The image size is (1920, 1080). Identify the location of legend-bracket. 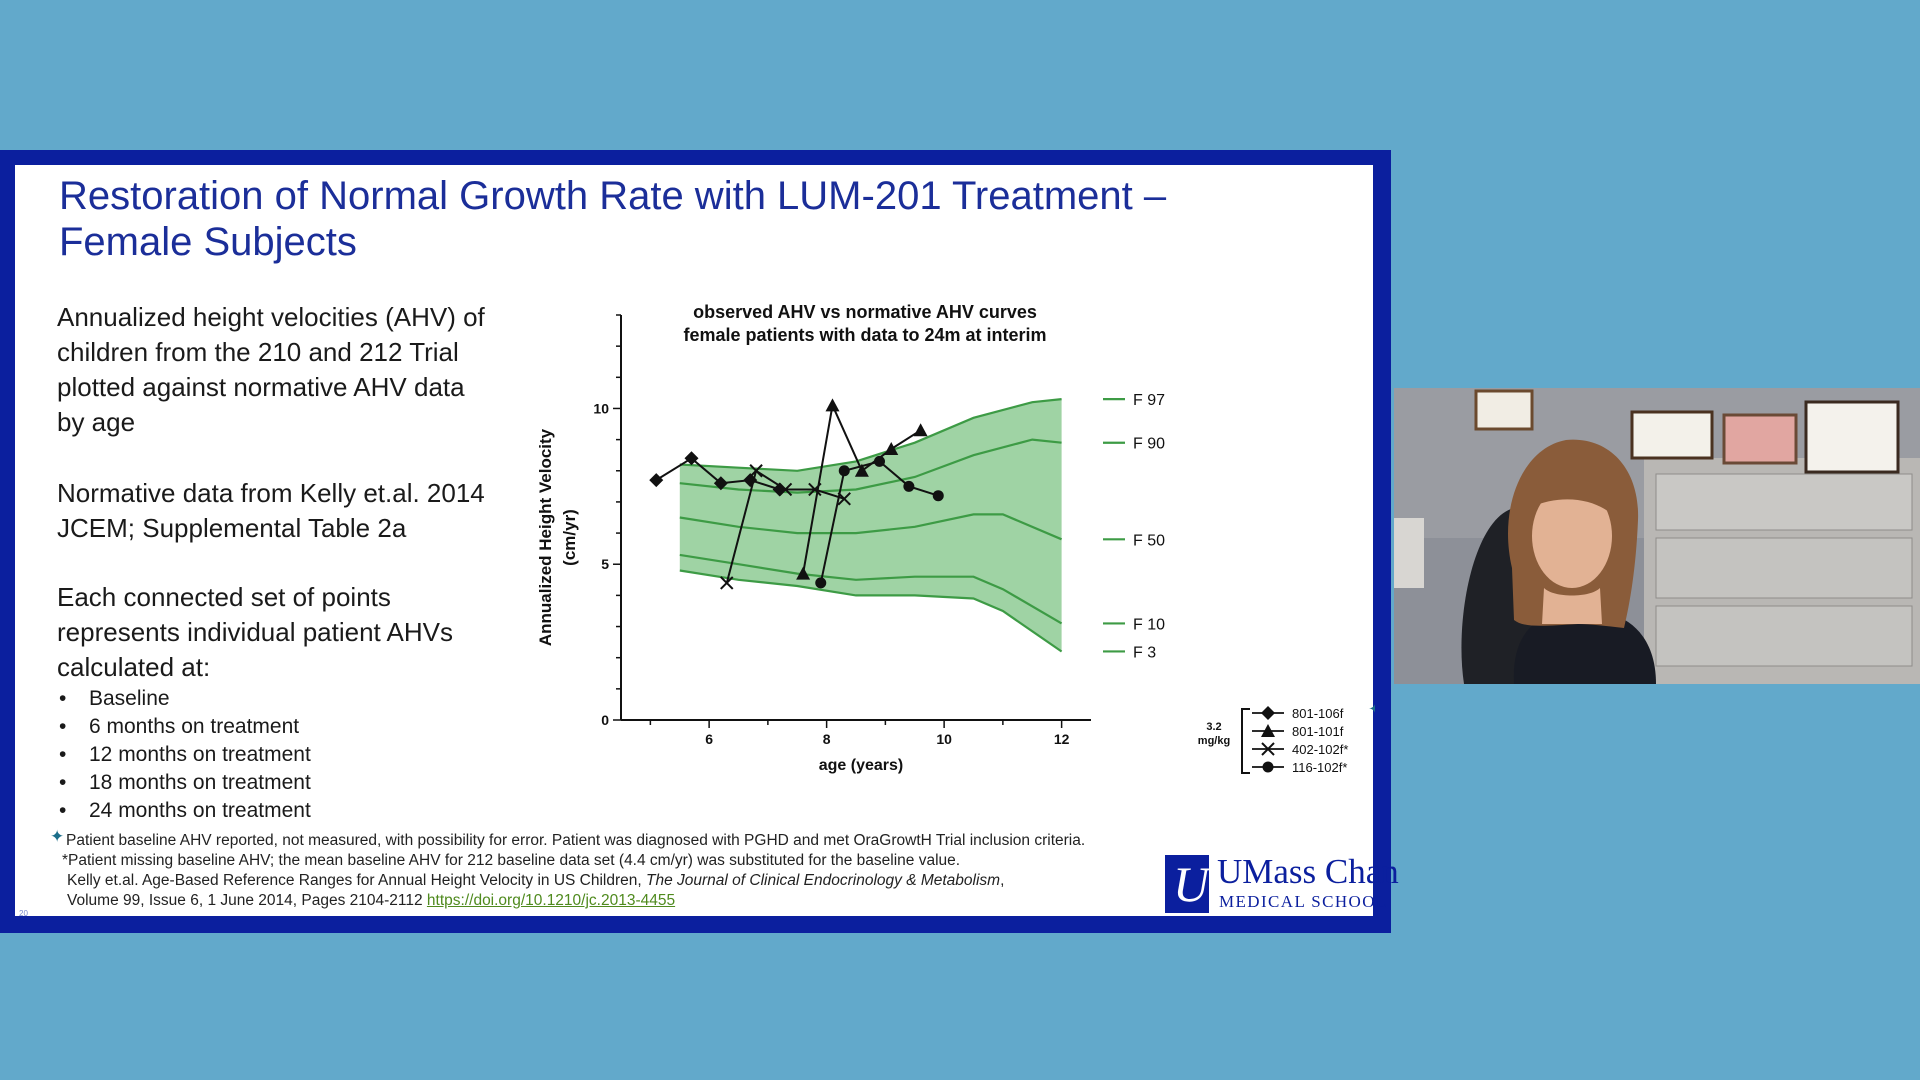
(1245, 741).